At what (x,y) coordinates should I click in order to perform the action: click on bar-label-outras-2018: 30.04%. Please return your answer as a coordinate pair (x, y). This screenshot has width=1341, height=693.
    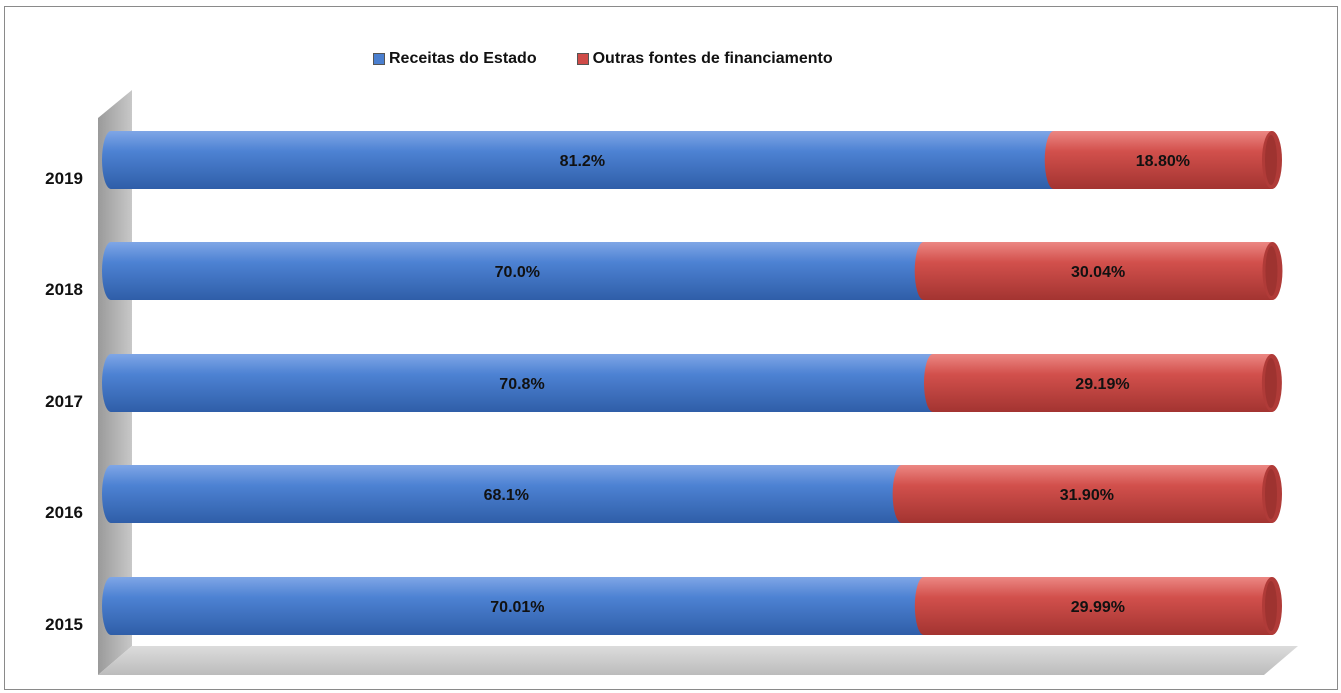
    Looking at the image, I should click on (1098, 272).